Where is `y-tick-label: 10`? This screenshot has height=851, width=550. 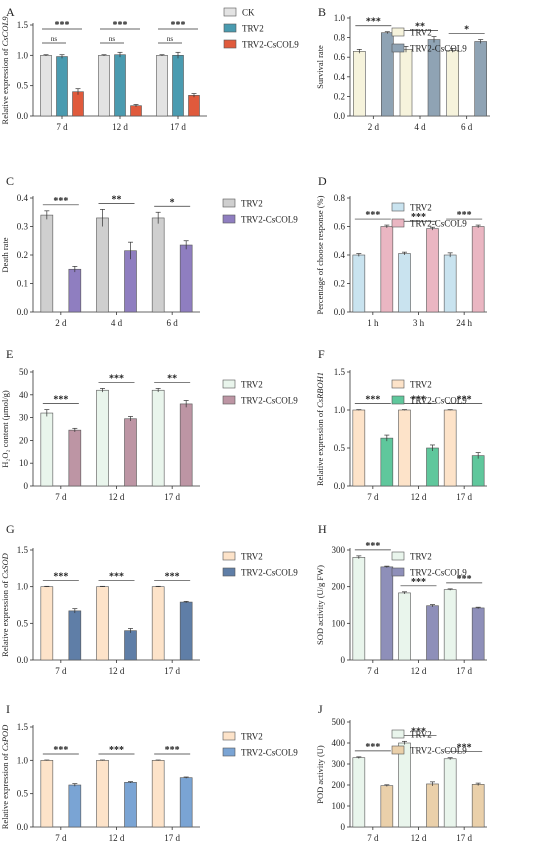 y-tick-label: 10 is located at coordinates (24, 463).